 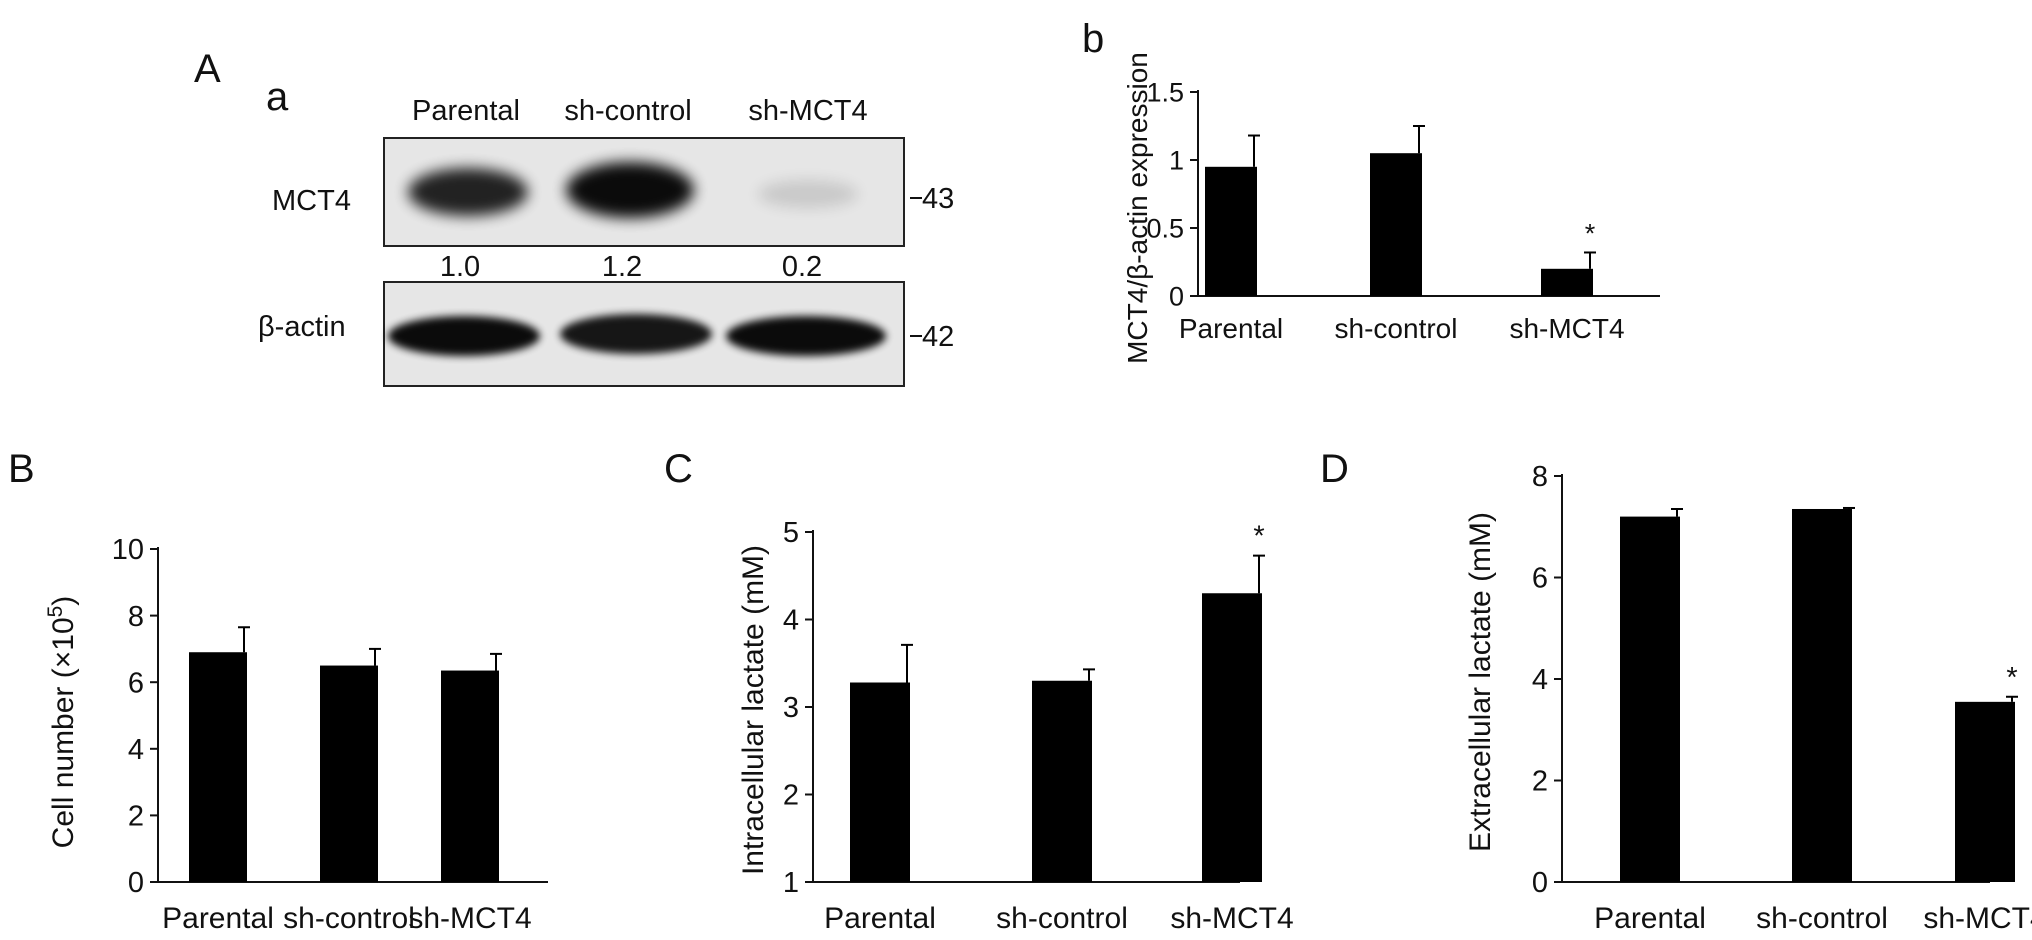 I want to click on panel-label-C: C, so click(x=678, y=469).